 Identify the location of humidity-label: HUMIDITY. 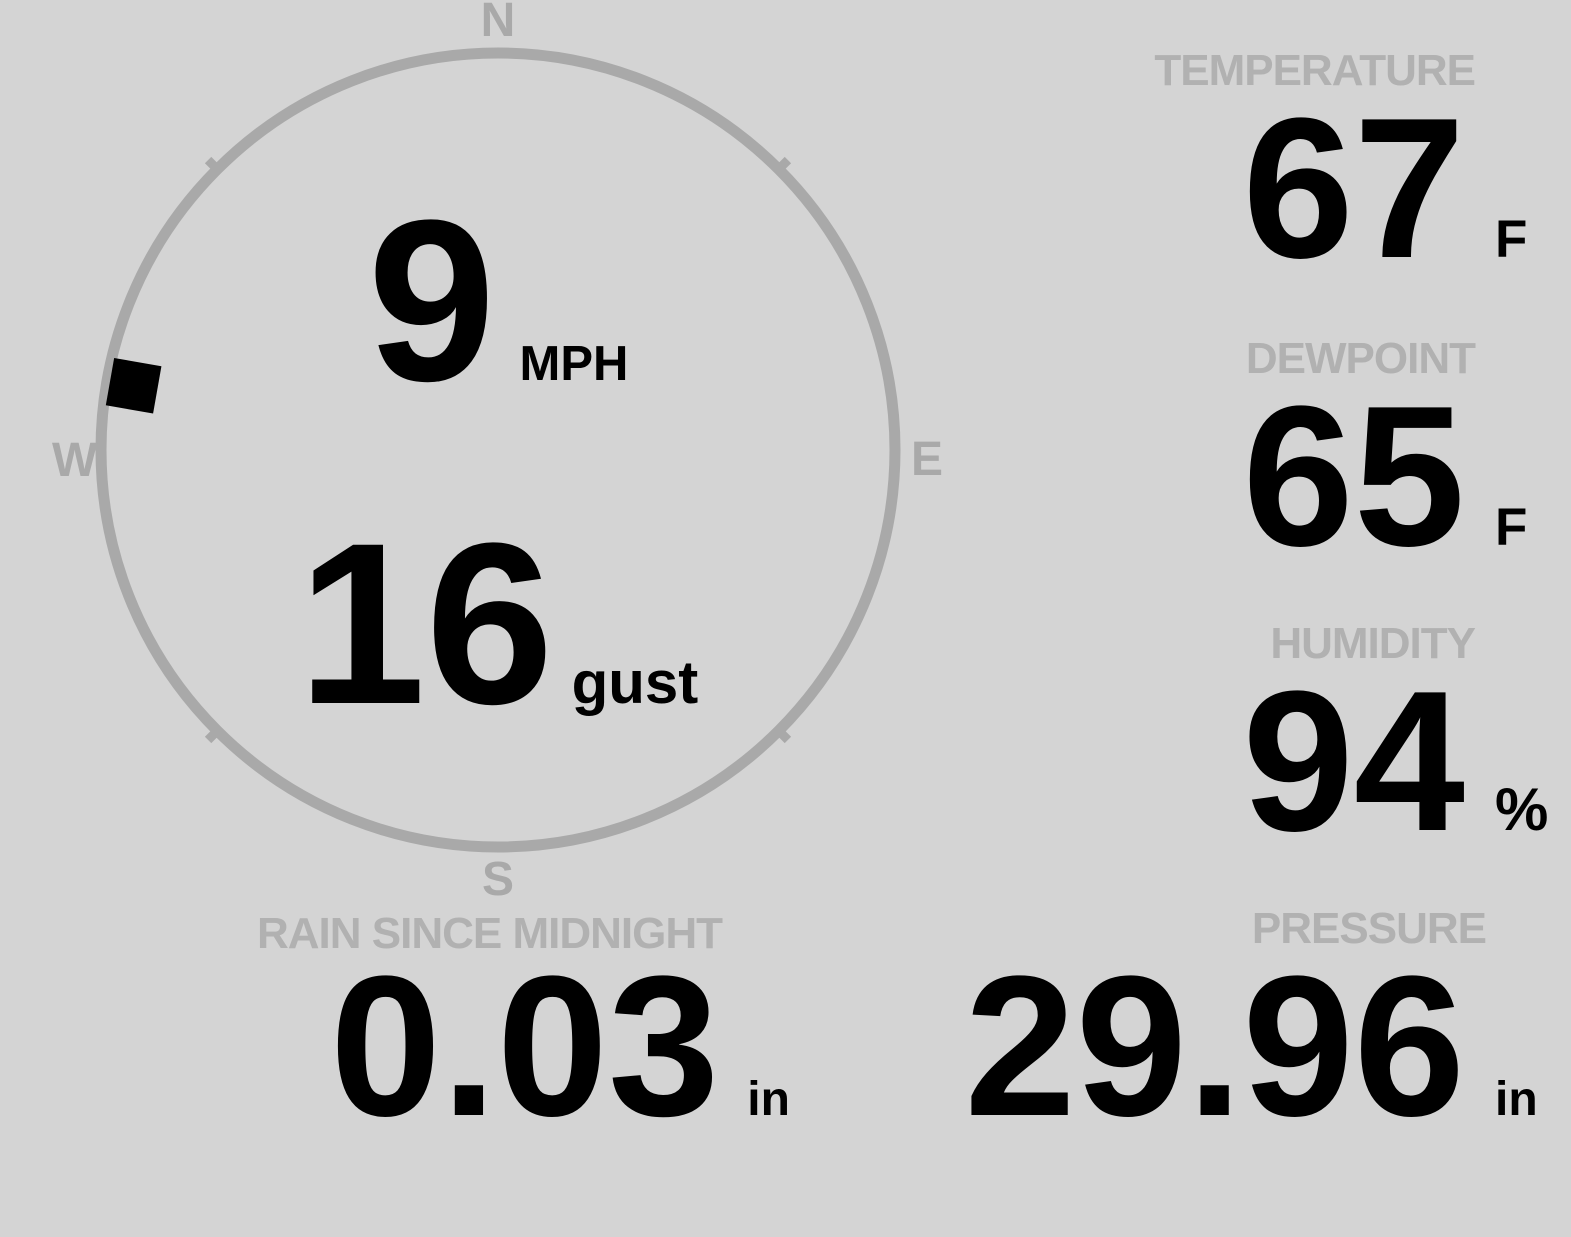
(1373, 643).